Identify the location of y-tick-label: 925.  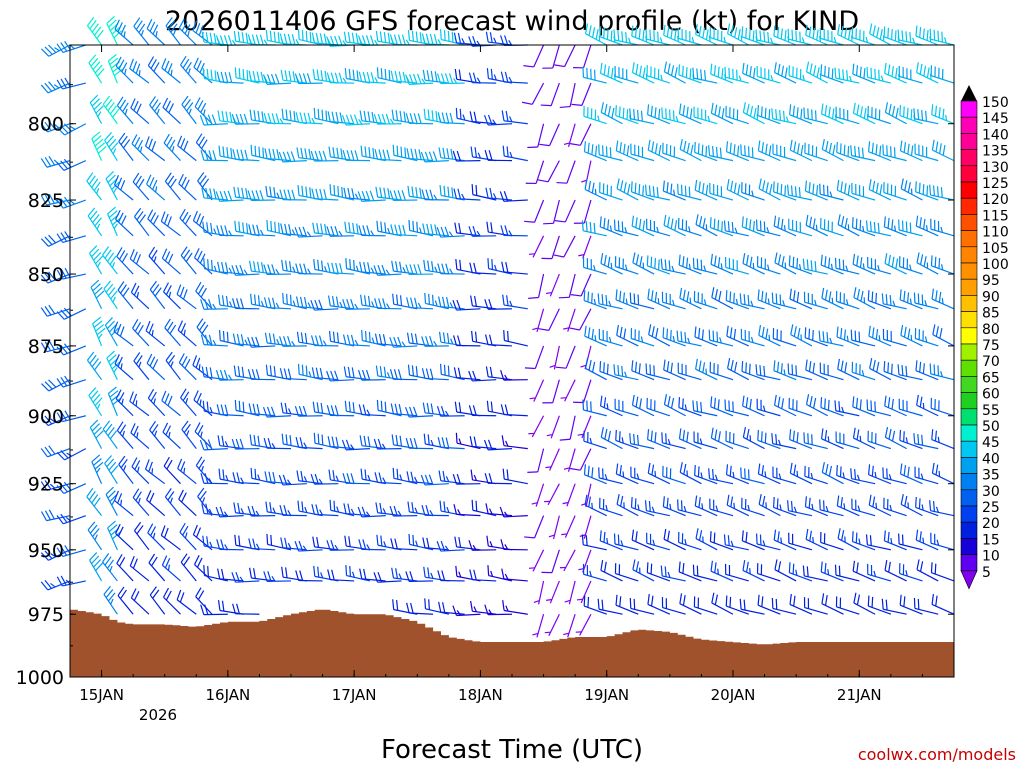
(46, 485).